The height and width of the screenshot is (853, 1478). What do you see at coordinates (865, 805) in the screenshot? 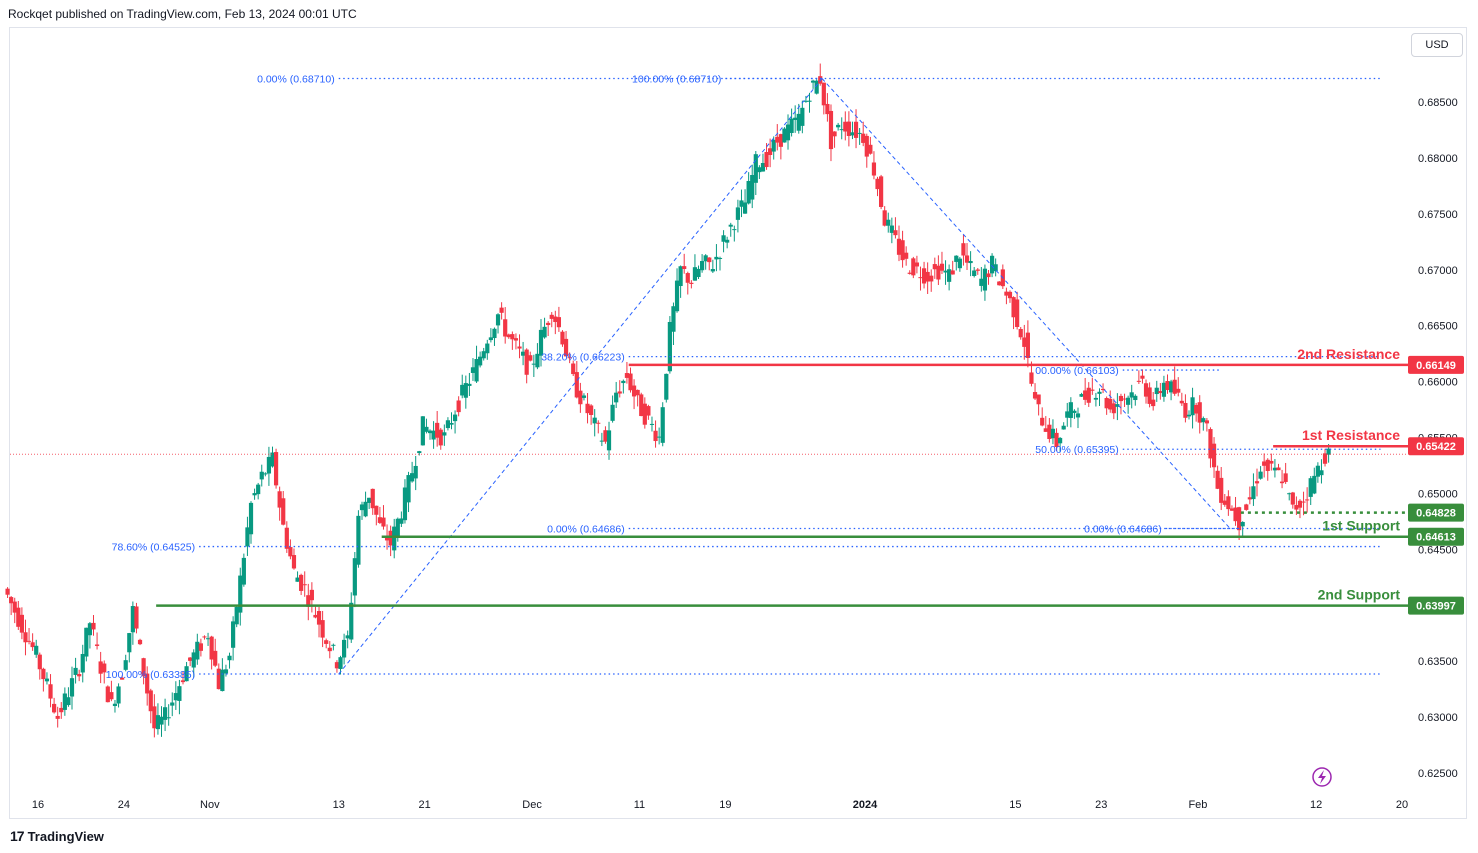
I see `x-tick-label: 2024` at bounding box center [865, 805].